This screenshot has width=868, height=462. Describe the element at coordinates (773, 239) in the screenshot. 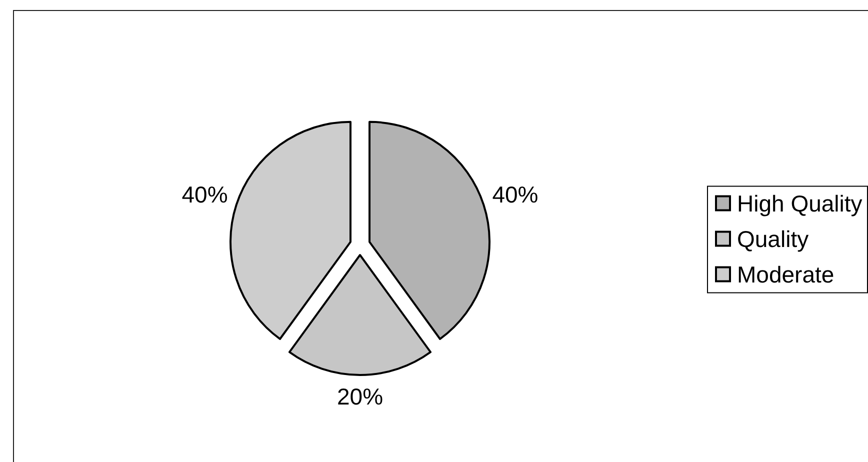

I see `legend-label: Quality` at that location.